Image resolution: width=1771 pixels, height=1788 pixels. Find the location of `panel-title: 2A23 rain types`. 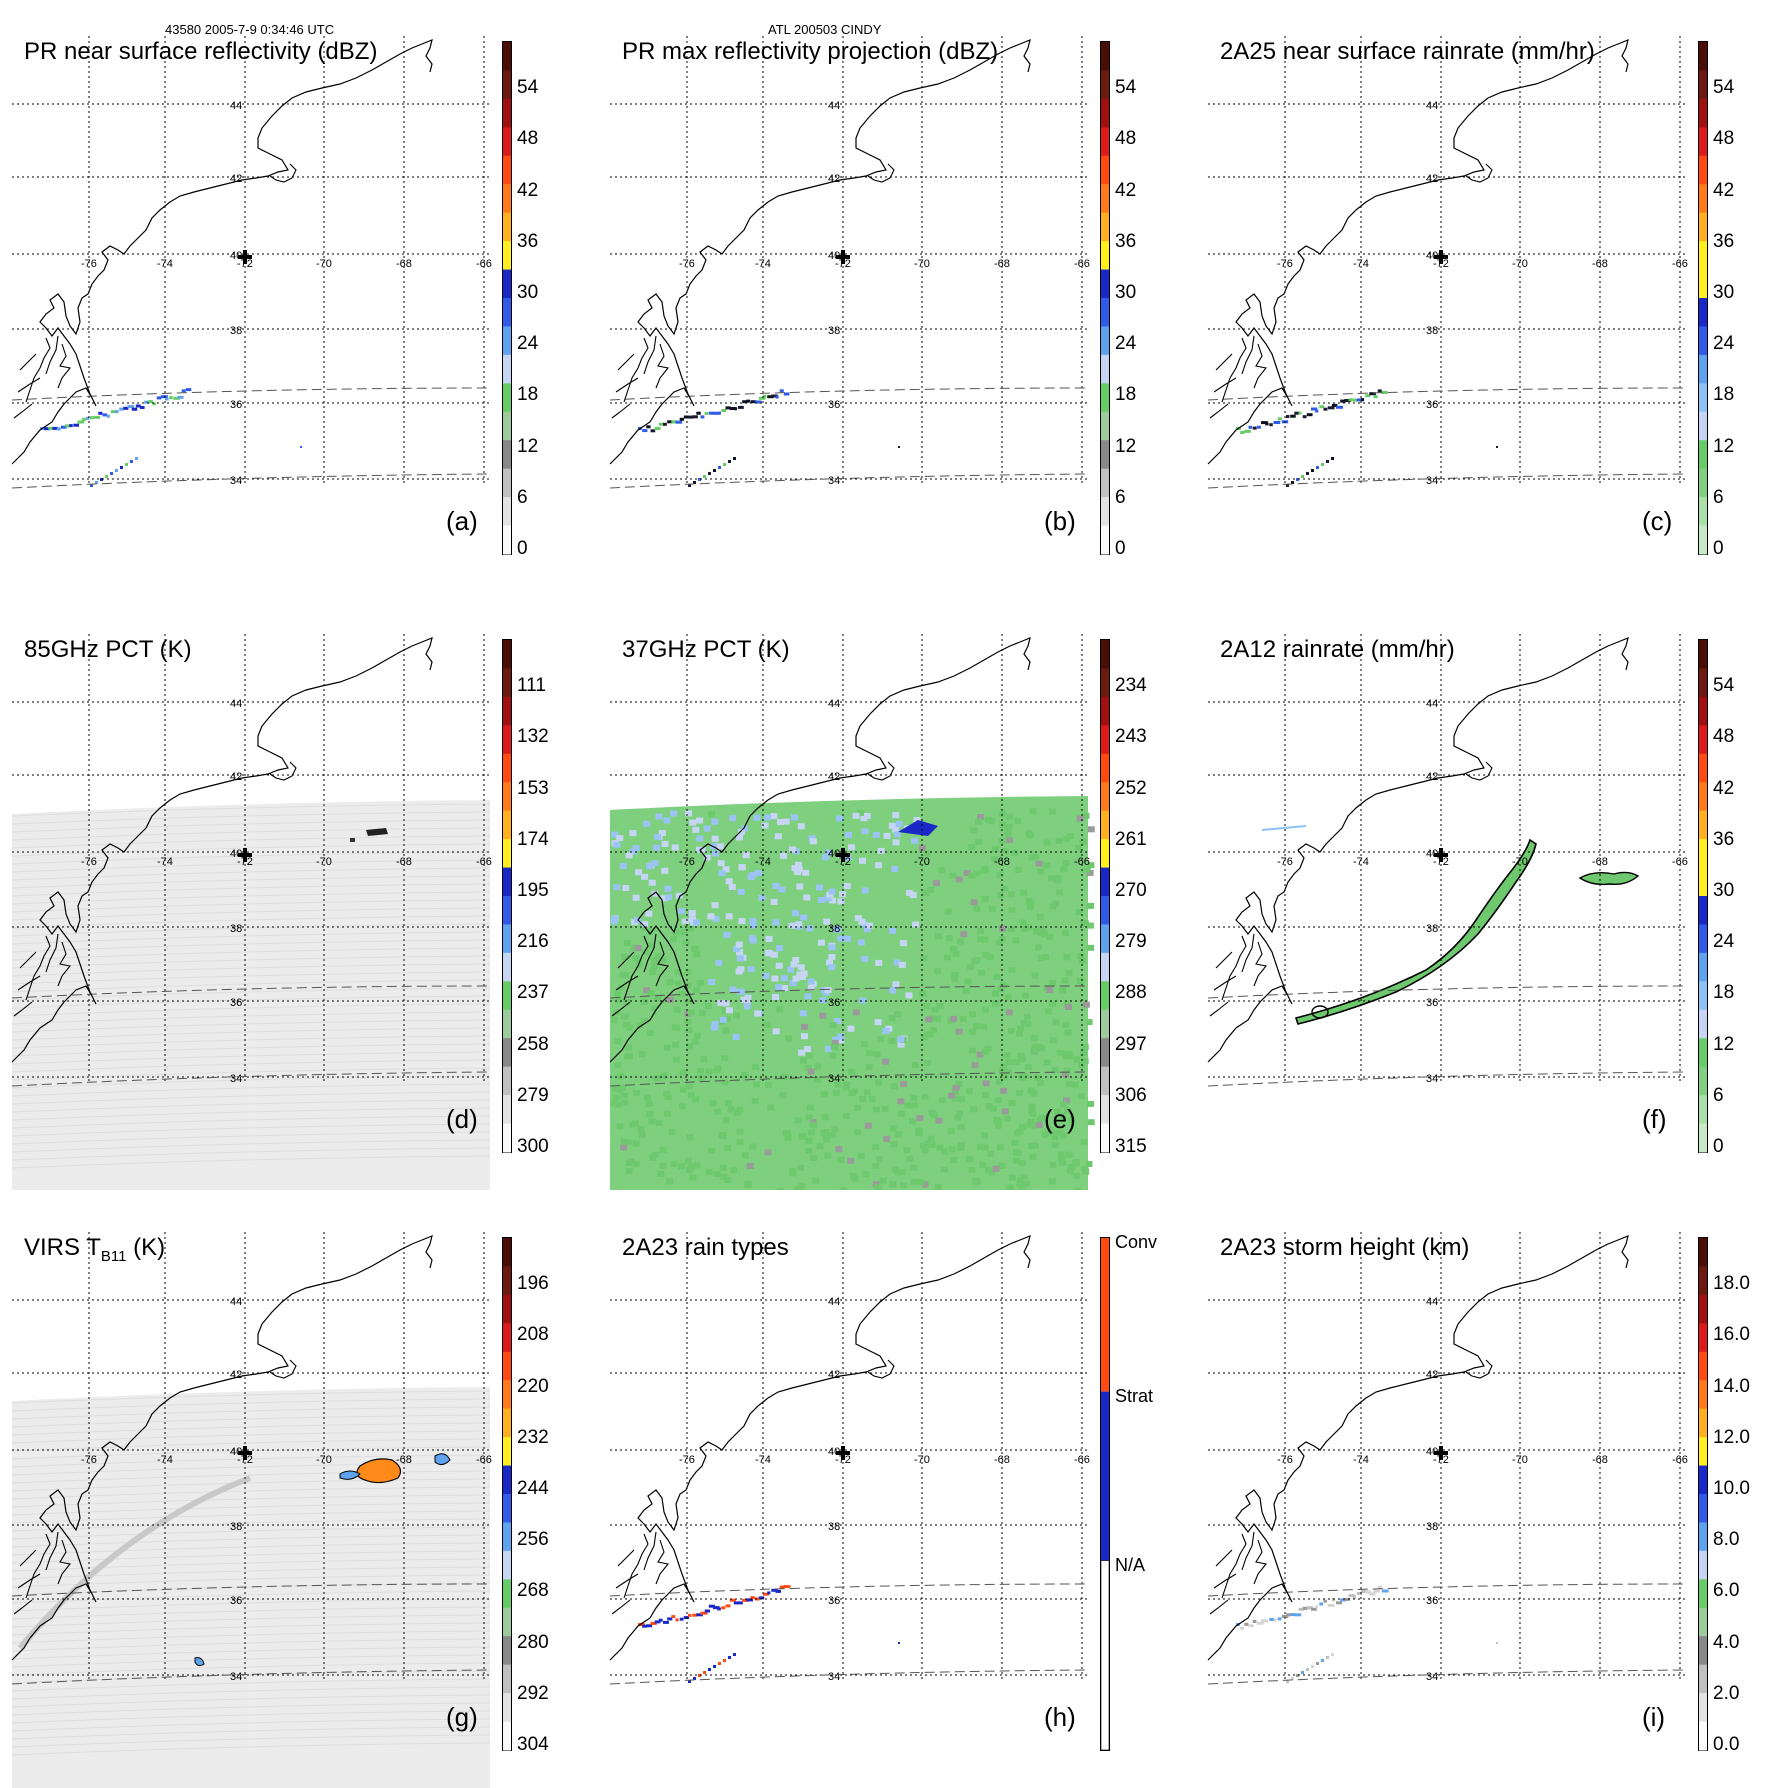

panel-title: 2A23 rain types is located at coordinates (705, 1247).